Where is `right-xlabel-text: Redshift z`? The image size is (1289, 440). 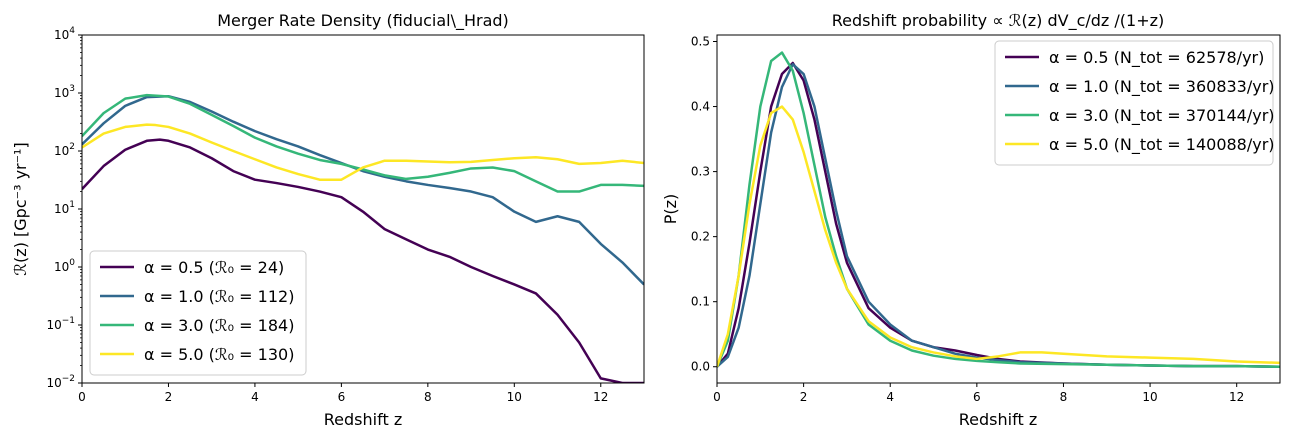
right-xlabel-text: Redshift z is located at coordinates (998, 419).